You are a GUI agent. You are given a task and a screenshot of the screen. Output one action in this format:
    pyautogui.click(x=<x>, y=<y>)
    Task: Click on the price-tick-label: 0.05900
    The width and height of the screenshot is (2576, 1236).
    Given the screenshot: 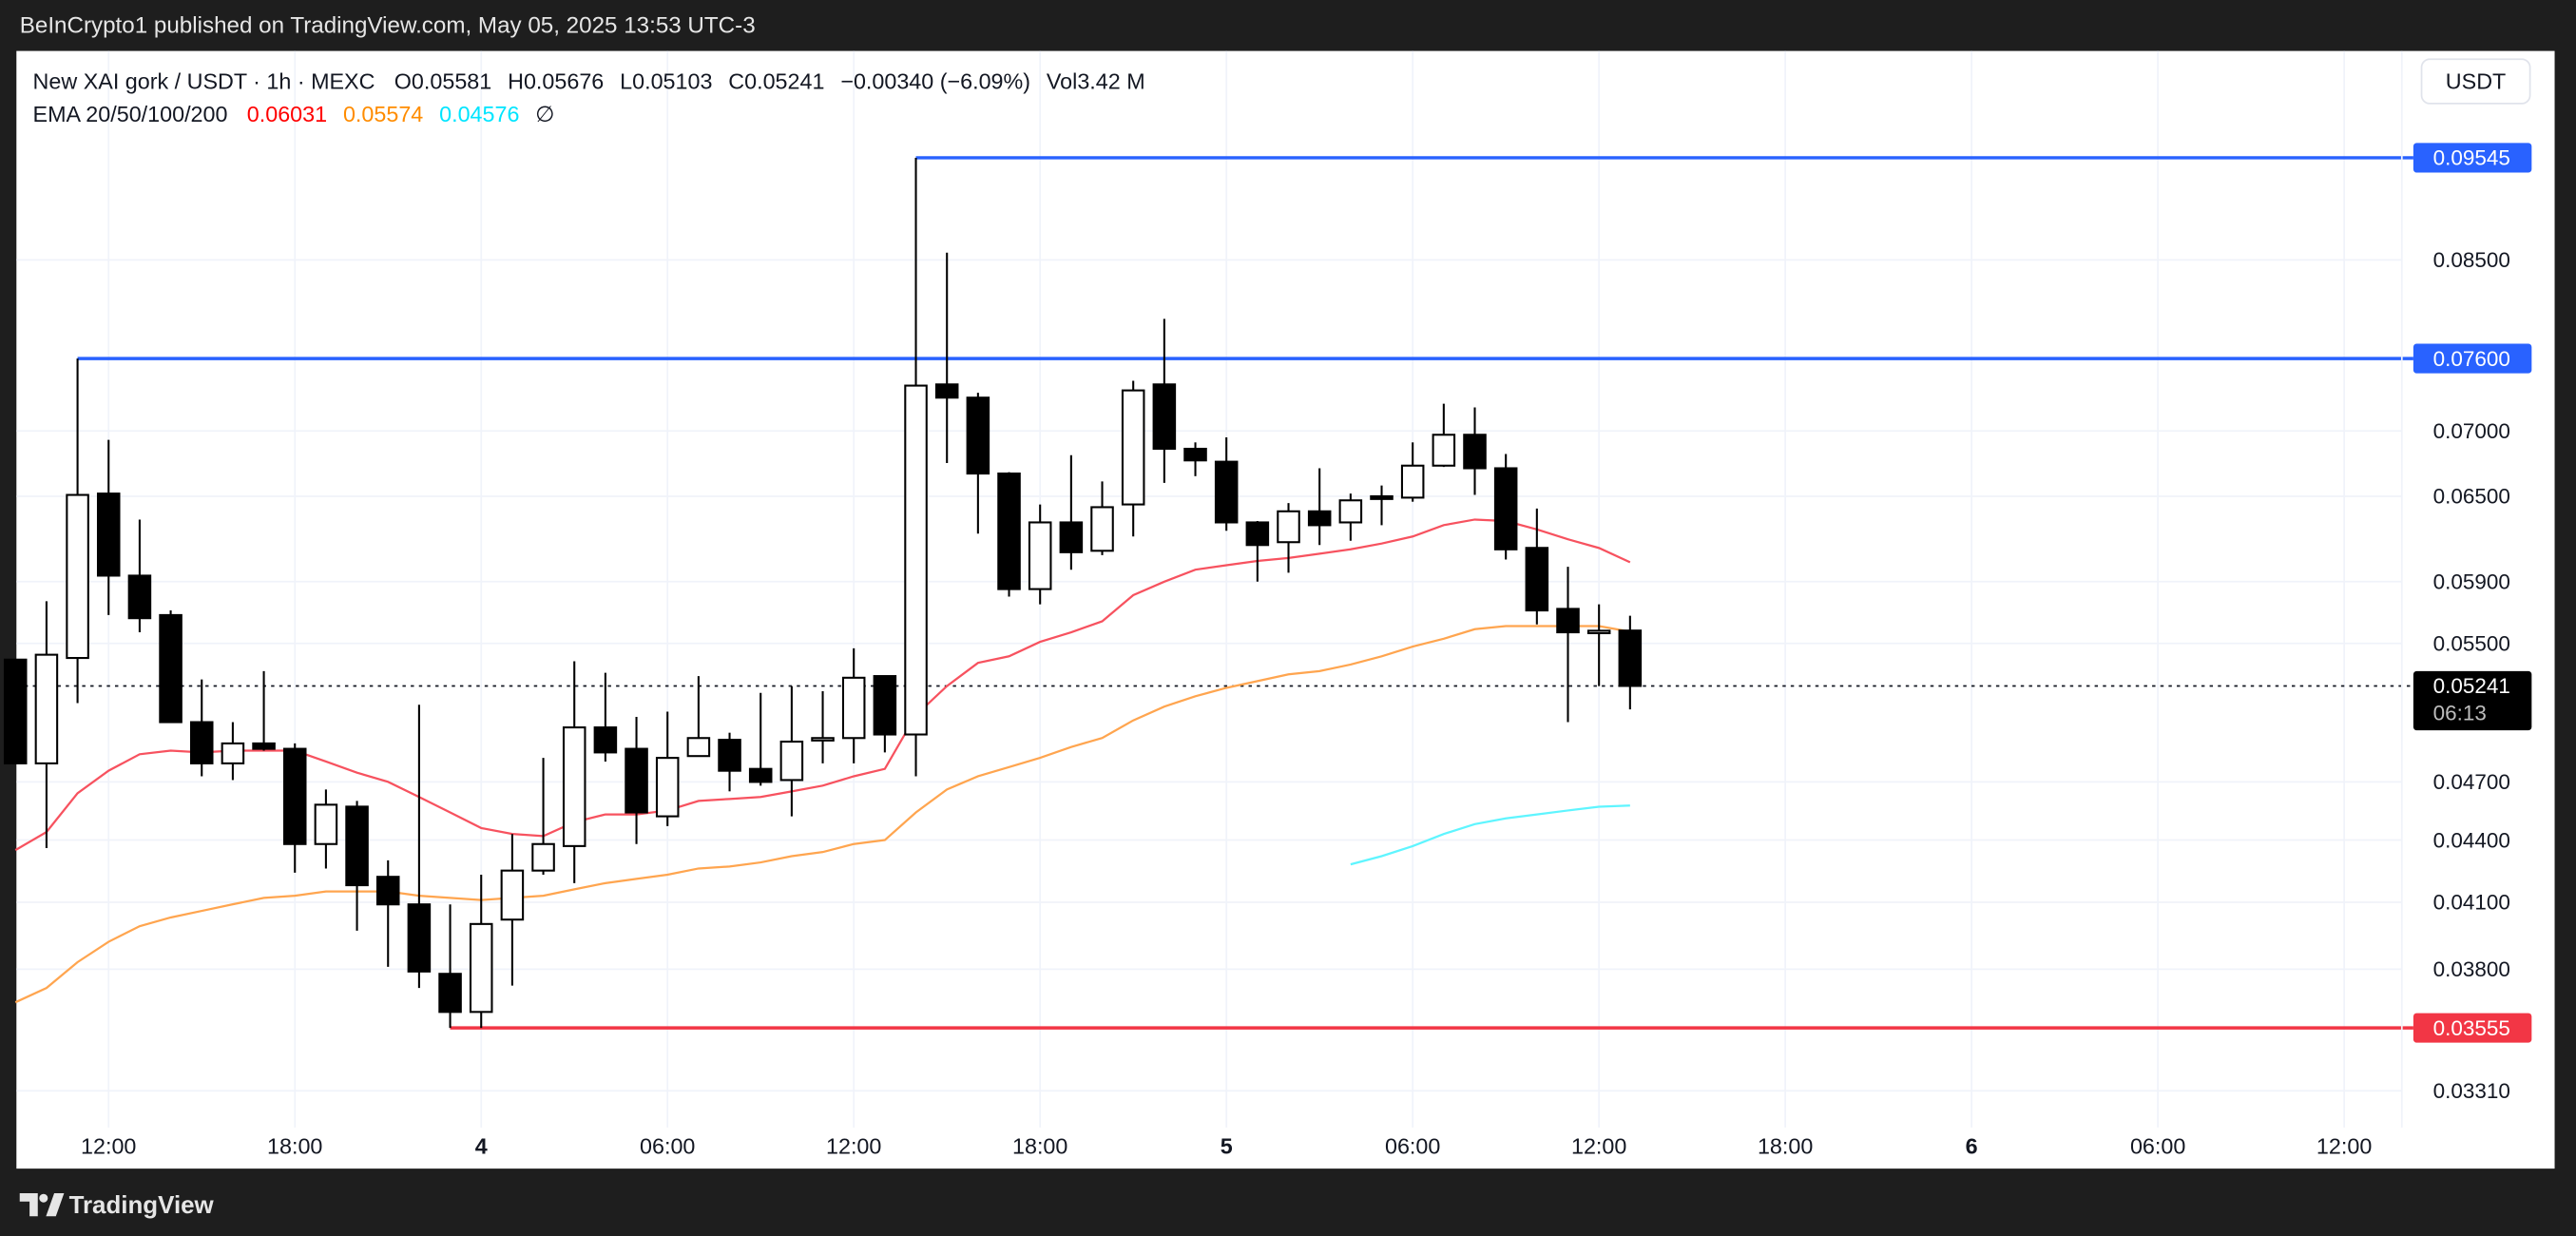 What is the action you would take?
    pyautogui.click(x=2472, y=582)
    